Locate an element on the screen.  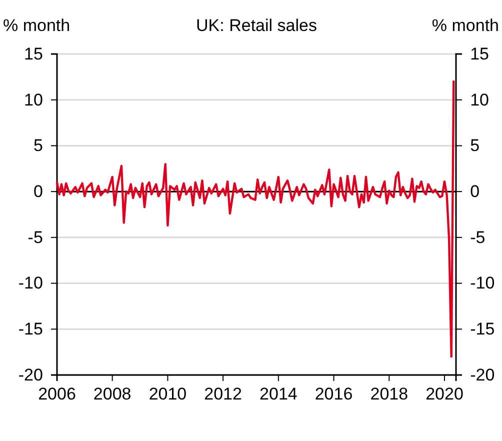
y2-tick-label: -15 is located at coordinates (482, 329).